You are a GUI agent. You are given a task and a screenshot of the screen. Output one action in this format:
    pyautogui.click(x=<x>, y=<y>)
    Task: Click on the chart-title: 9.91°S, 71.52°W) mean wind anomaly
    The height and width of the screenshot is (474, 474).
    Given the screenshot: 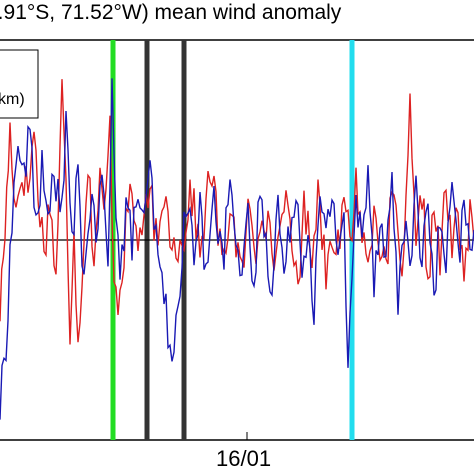 What is the action you would take?
    pyautogui.click(x=171, y=12)
    